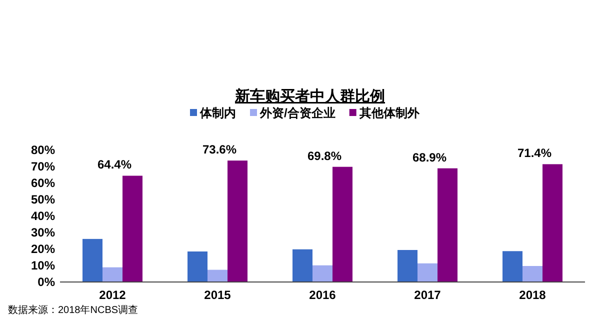 This screenshot has width=600, height=321. I want to click on data-label: 64.4%, so click(114, 165).